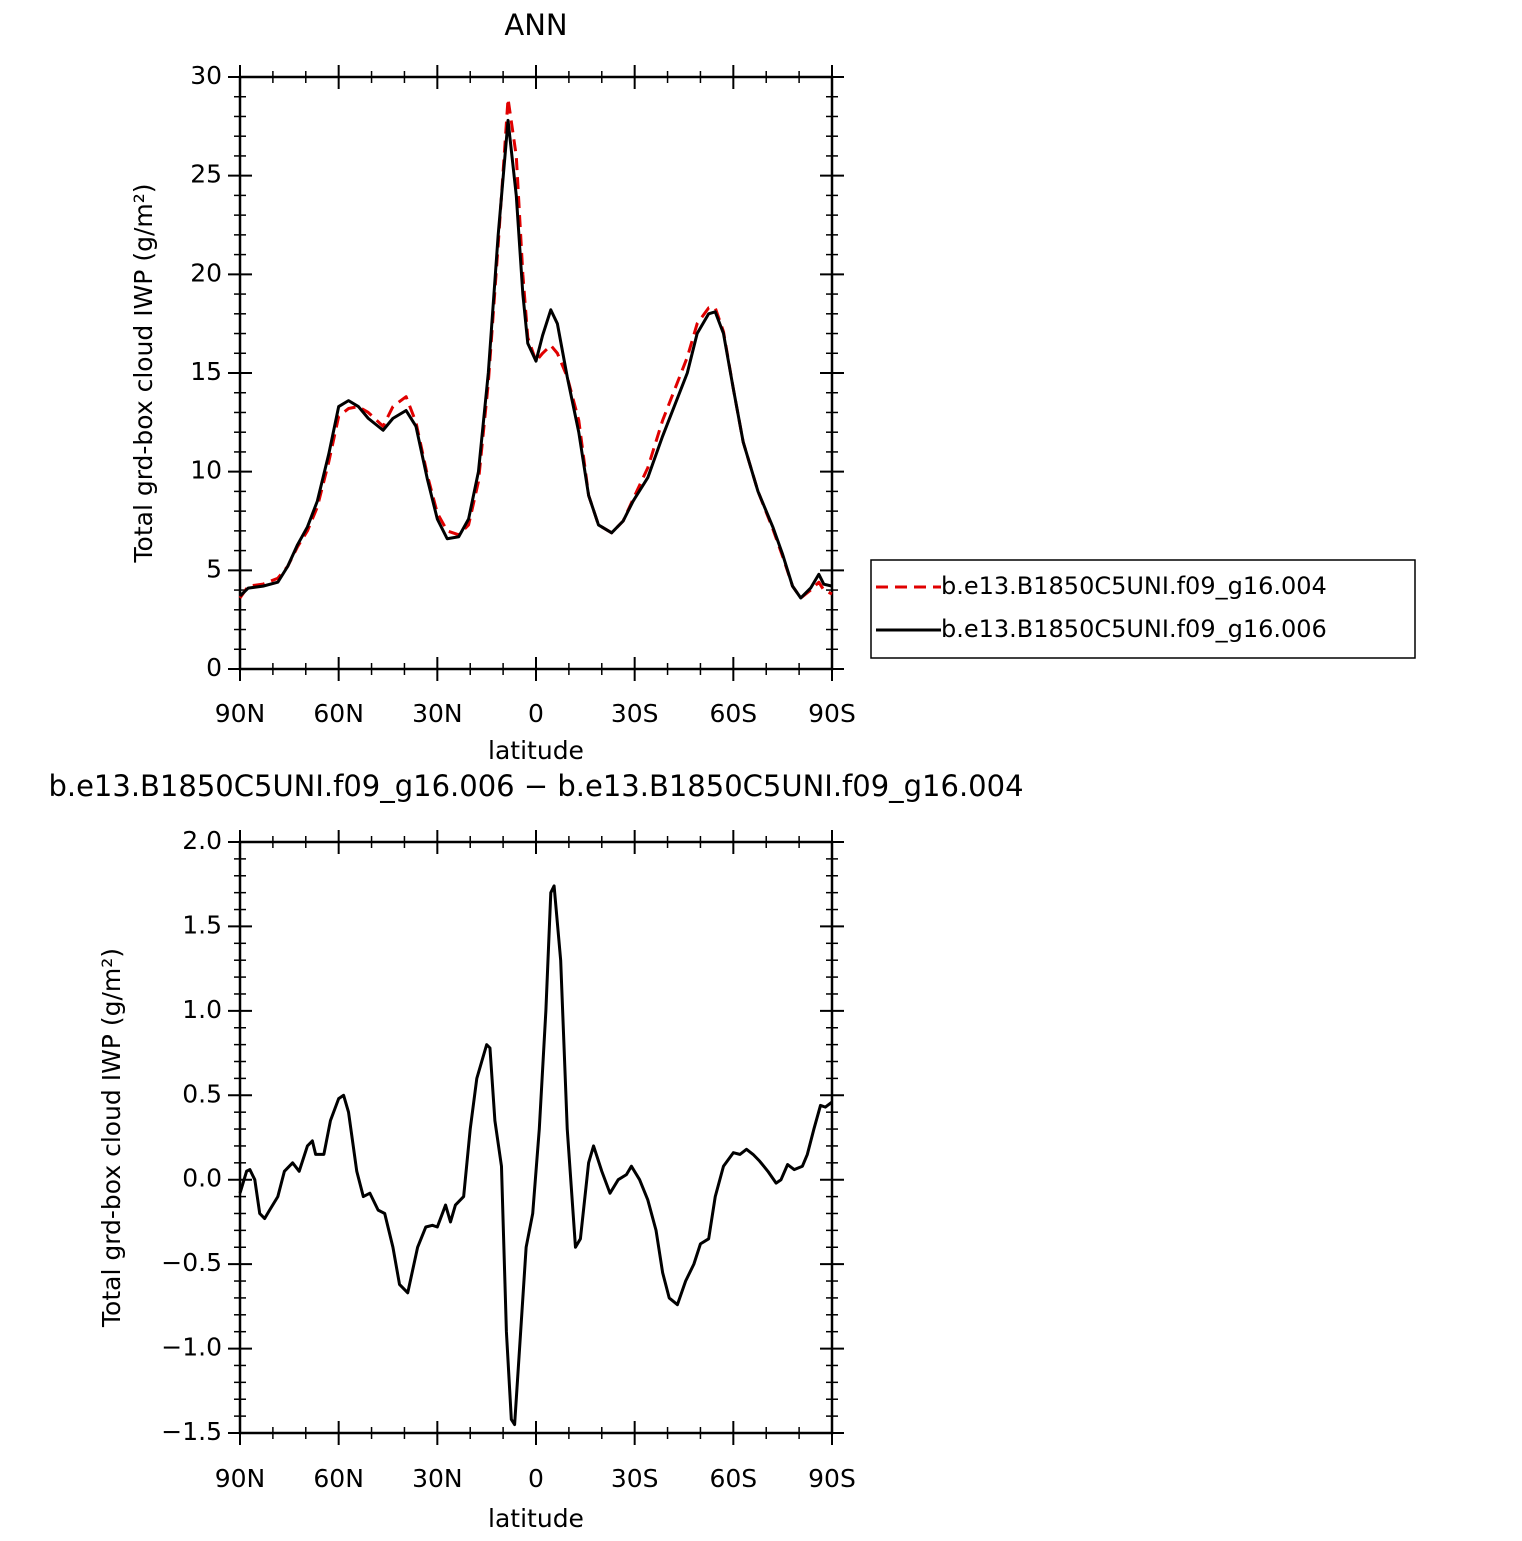 This screenshot has width=1522, height=1541. I want to click on y-tick-label: 5, so click(214, 568).